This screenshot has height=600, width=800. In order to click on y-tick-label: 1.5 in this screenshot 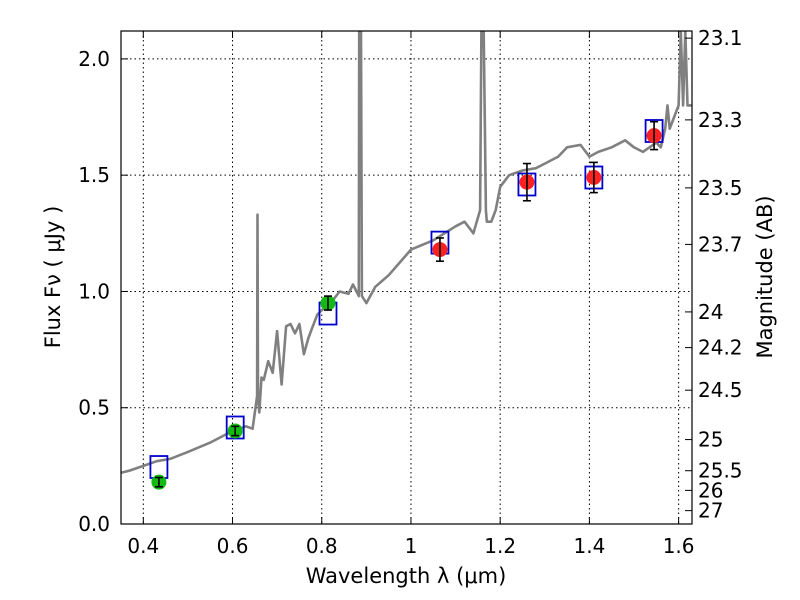, I will do `click(94, 175)`.